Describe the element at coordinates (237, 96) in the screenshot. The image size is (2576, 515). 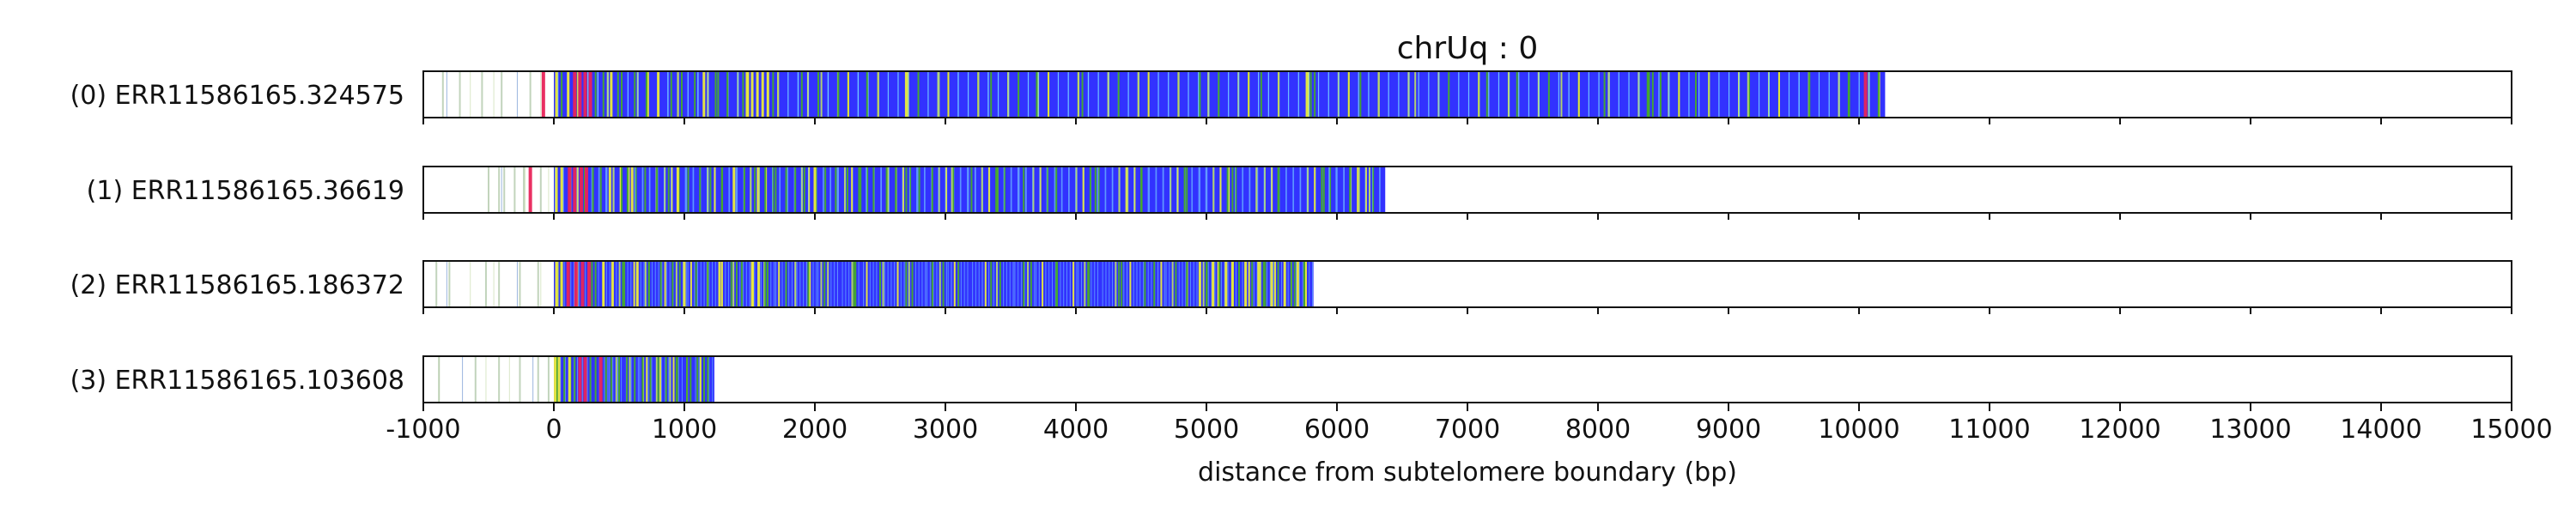
I see `track-label: (0) ERR11586165.324575` at that location.